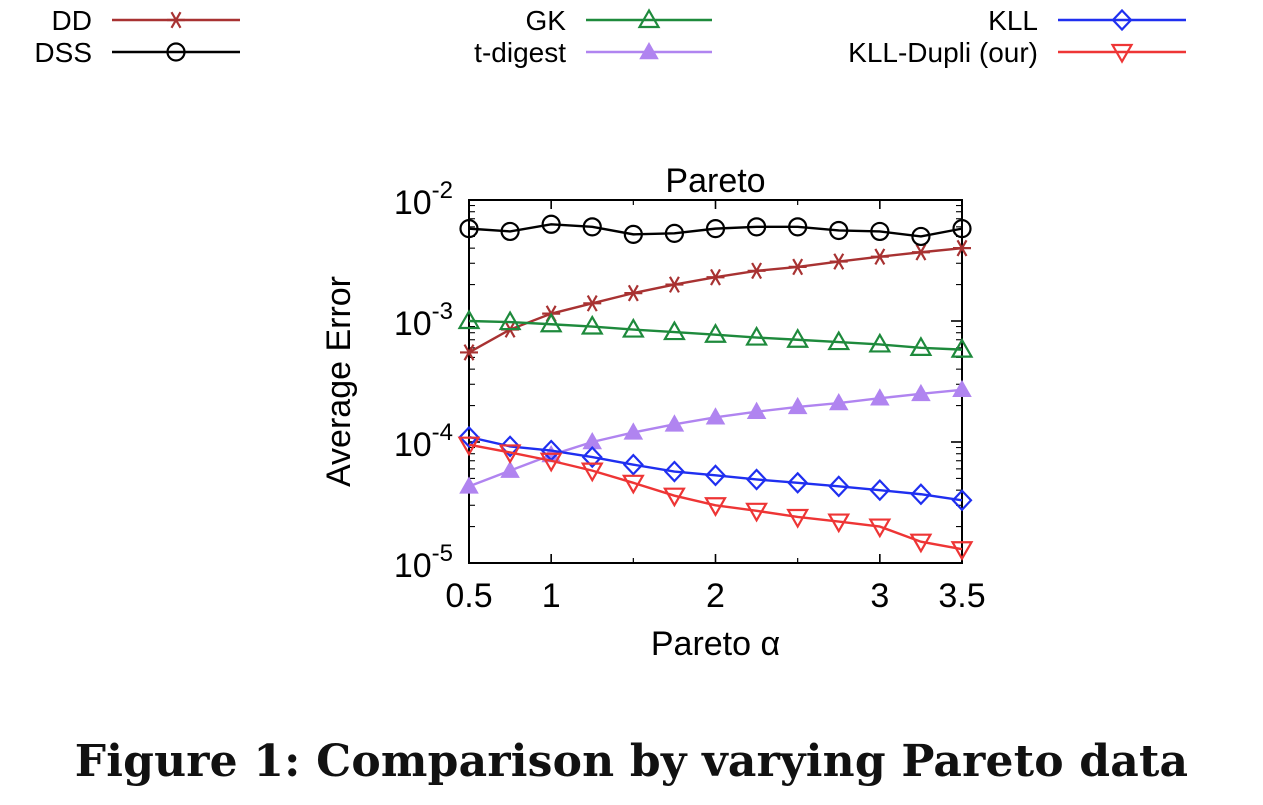 This screenshot has width=1263, height=805. What do you see at coordinates (176, 20) in the screenshot?
I see `legend-marker-dd` at bounding box center [176, 20].